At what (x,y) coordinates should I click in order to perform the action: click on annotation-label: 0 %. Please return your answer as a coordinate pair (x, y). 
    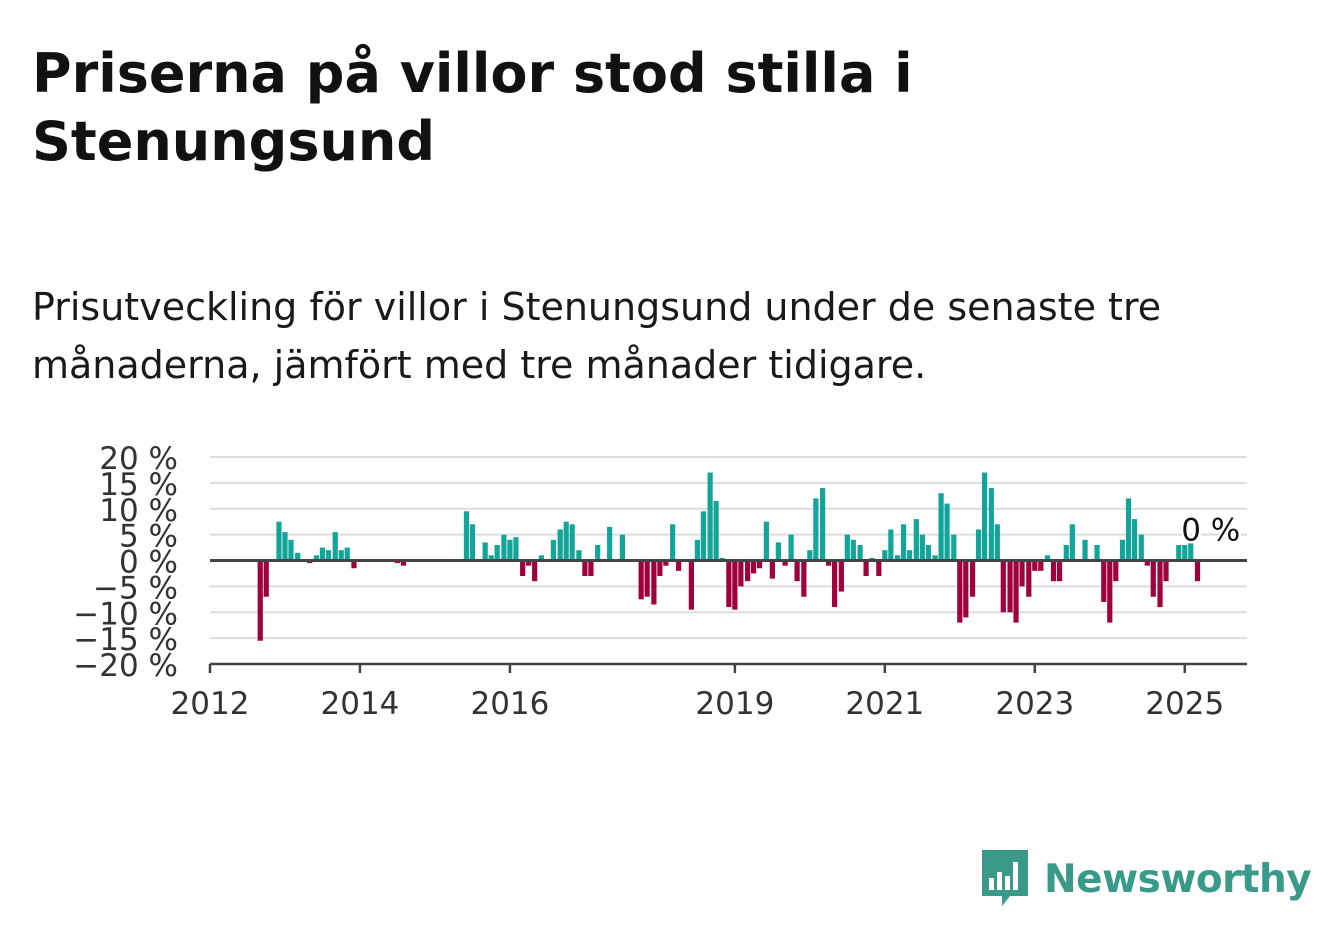
    Looking at the image, I should click on (1210, 531).